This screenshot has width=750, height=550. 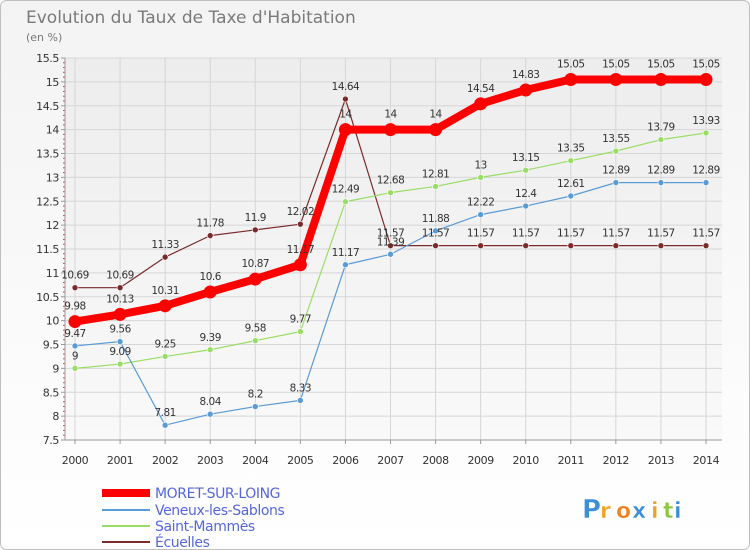 I want to click on y-tick-label: 9.5, so click(x=51, y=345).